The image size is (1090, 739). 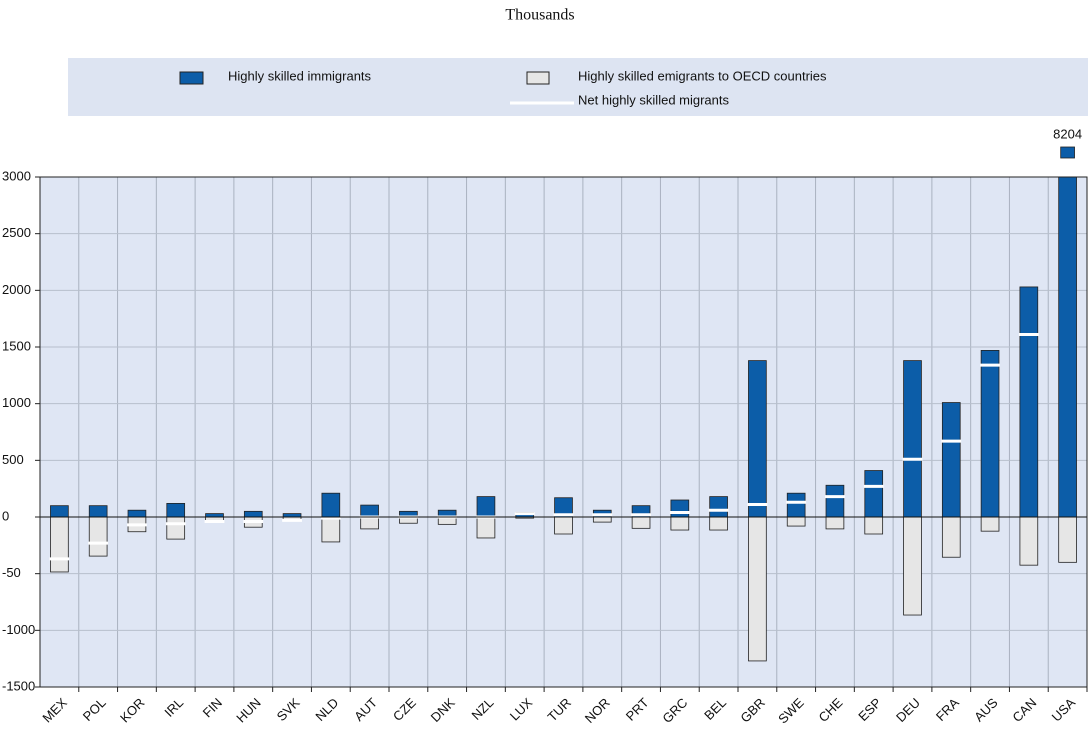 I want to click on x-tick-label: MEX, so click(x=54, y=710).